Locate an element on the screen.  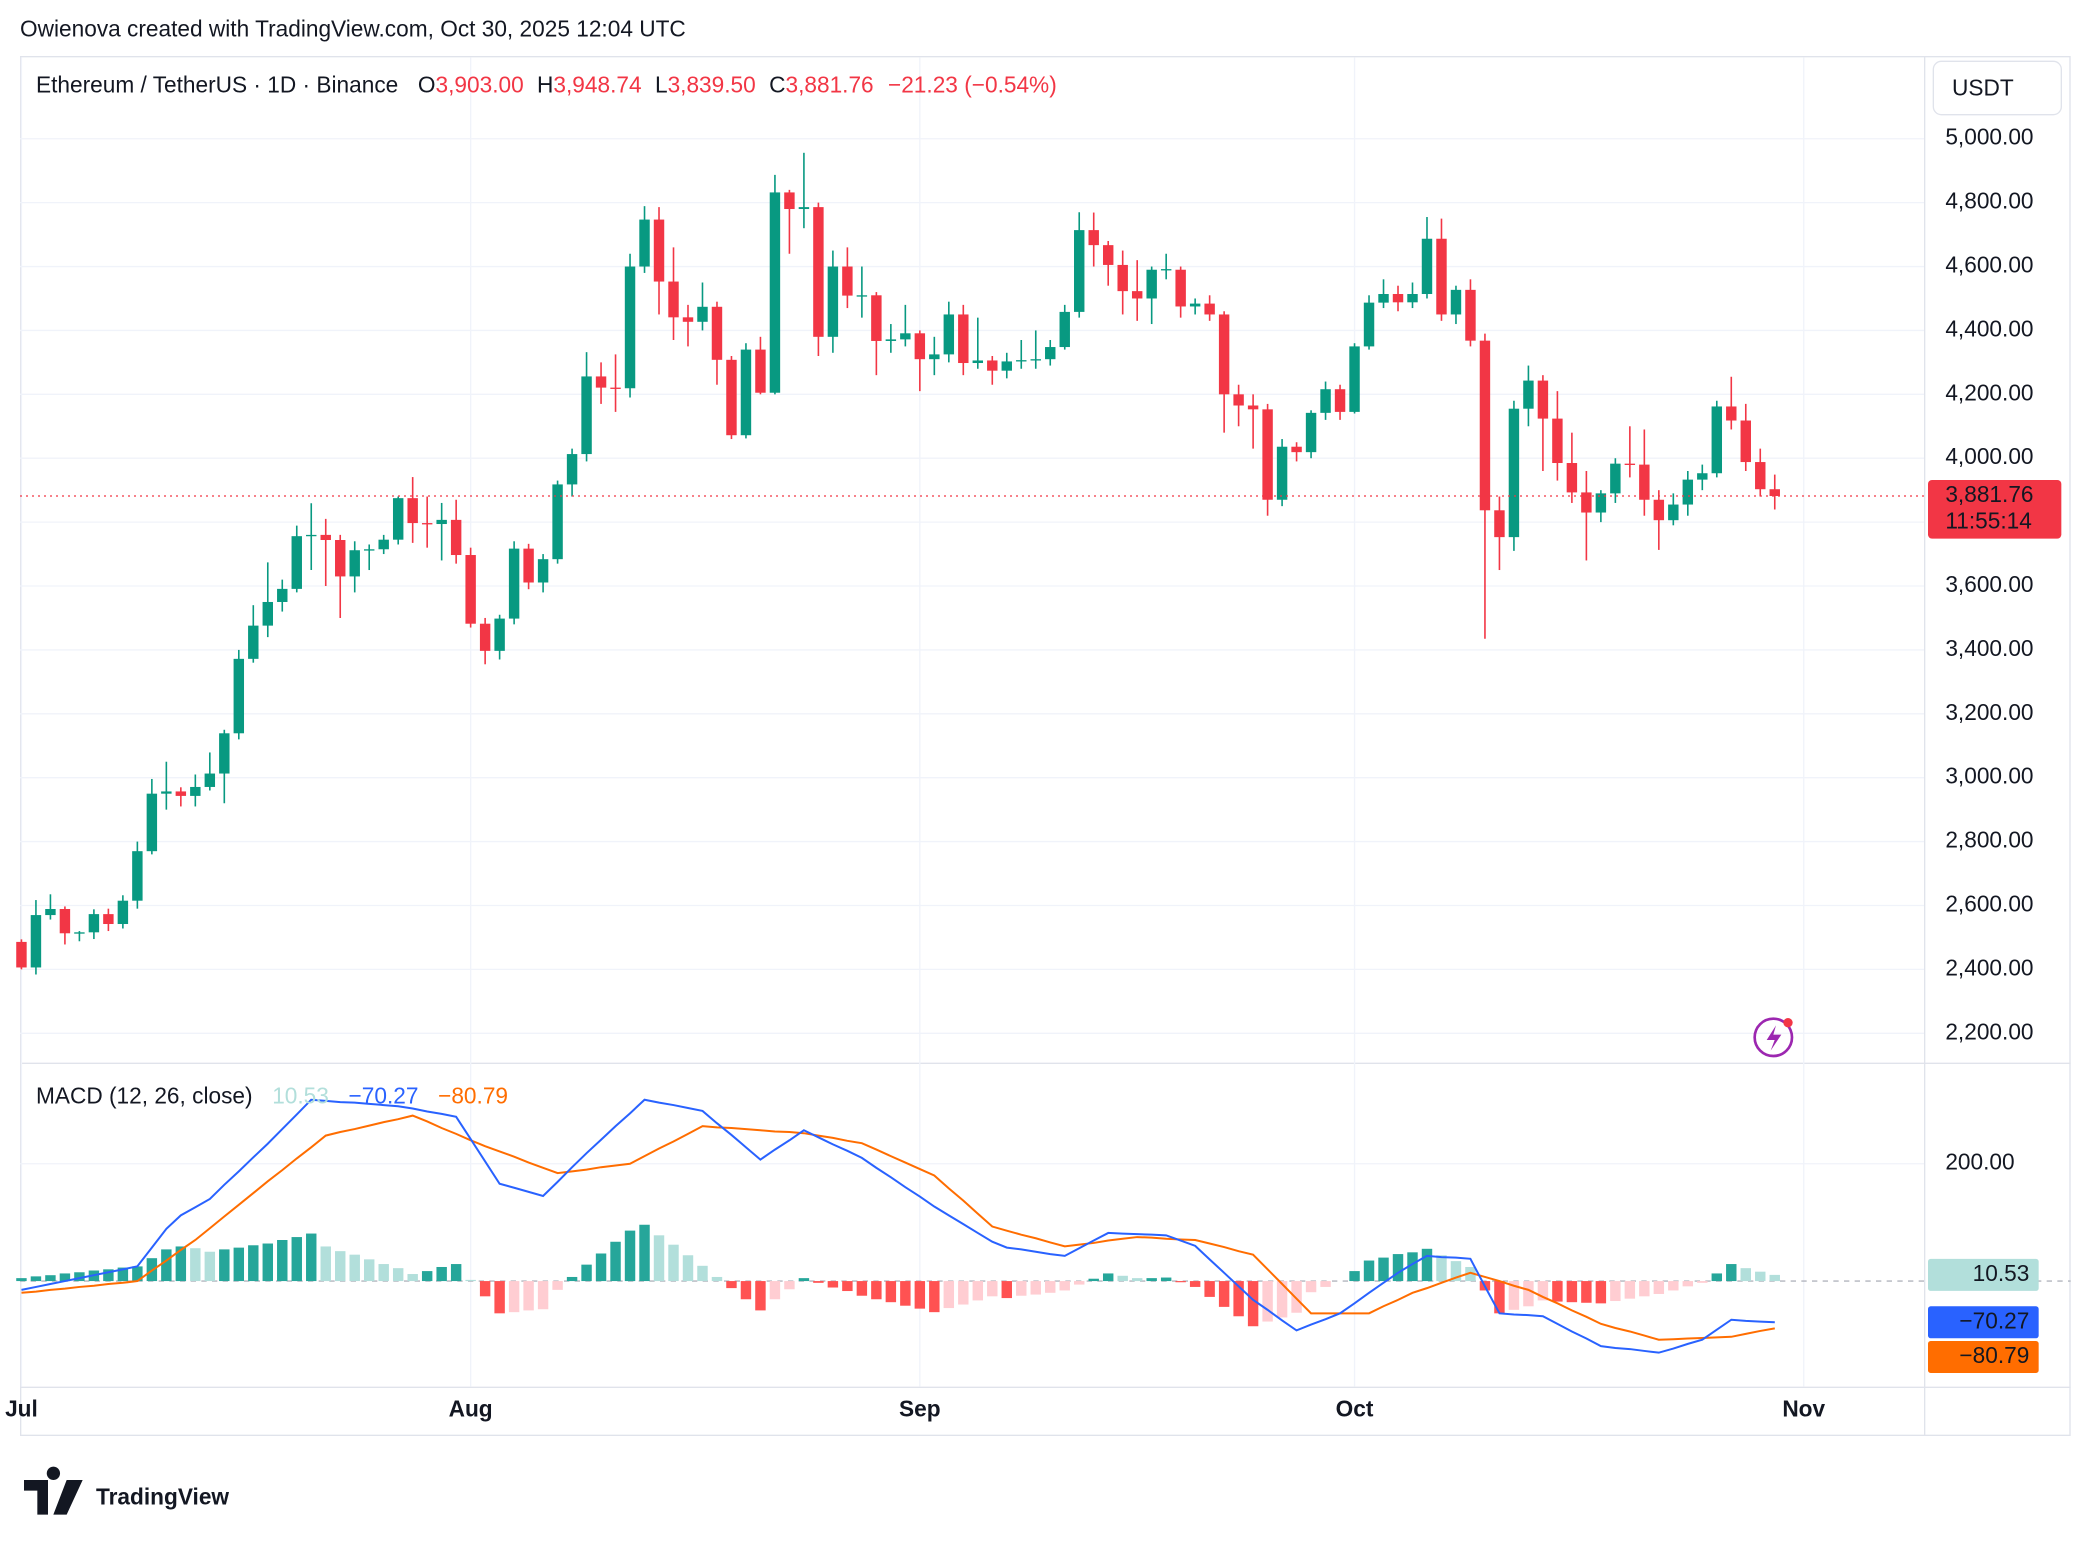
currency: USDT is located at coordinates (1983, 87).